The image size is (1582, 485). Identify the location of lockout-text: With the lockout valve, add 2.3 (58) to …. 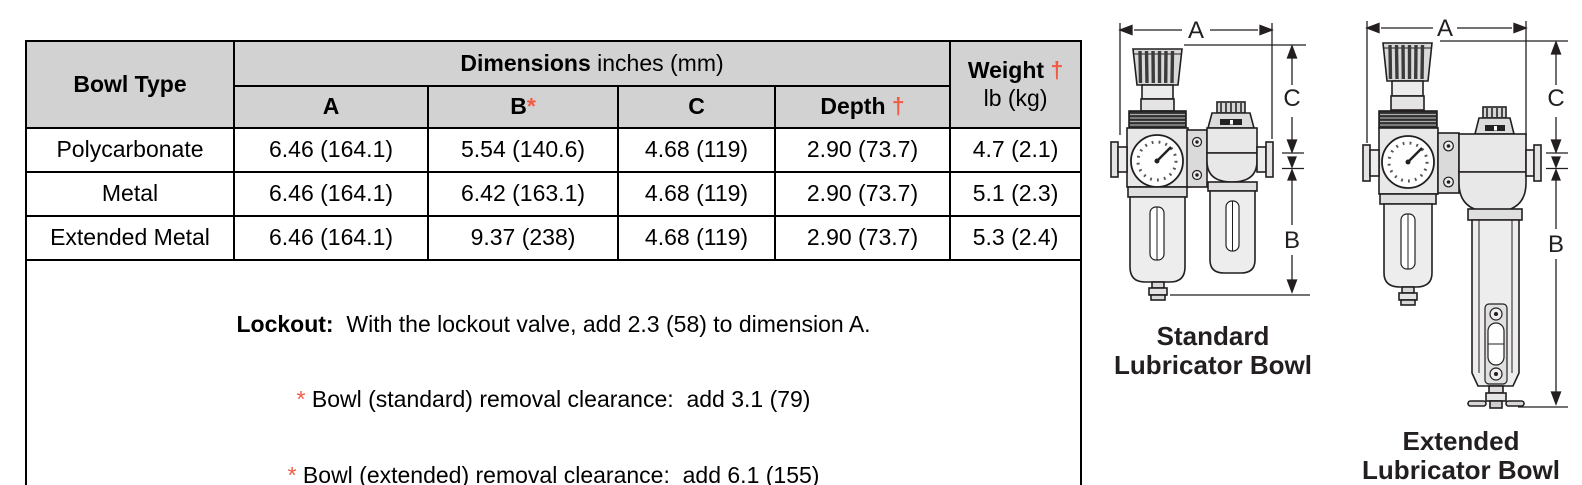
(602, 323).